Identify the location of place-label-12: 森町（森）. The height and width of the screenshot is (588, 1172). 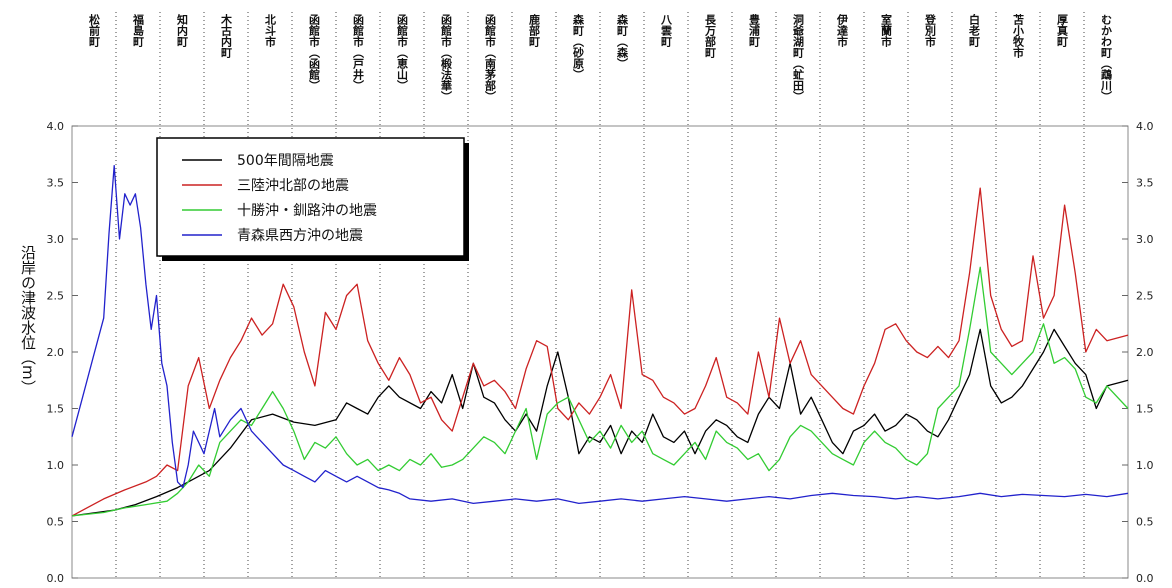
(623, 41).